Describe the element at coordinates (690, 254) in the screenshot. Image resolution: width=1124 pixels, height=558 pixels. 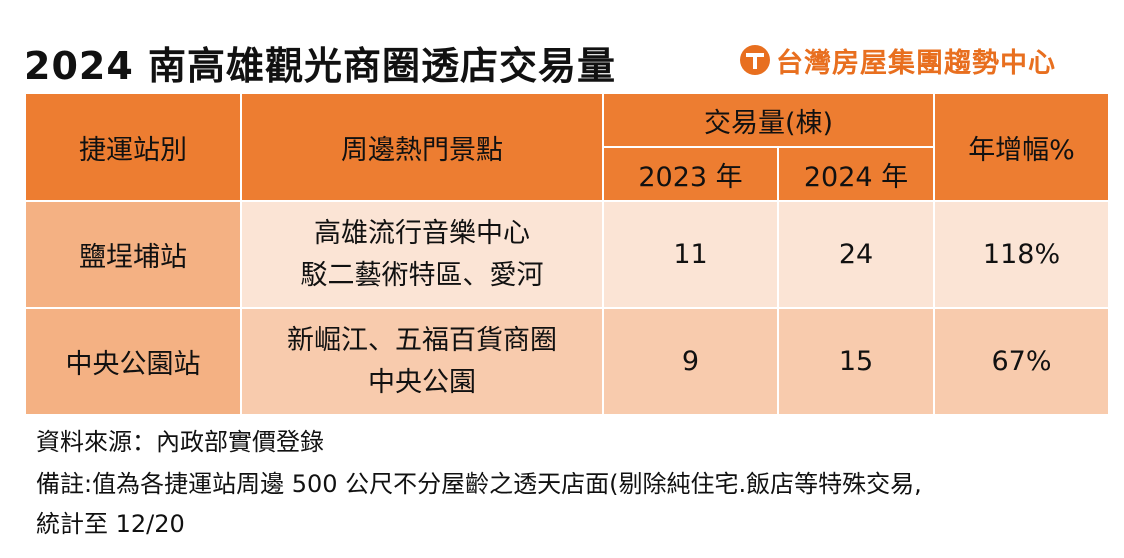
I see `volume-2023-cell: 11` at that location.